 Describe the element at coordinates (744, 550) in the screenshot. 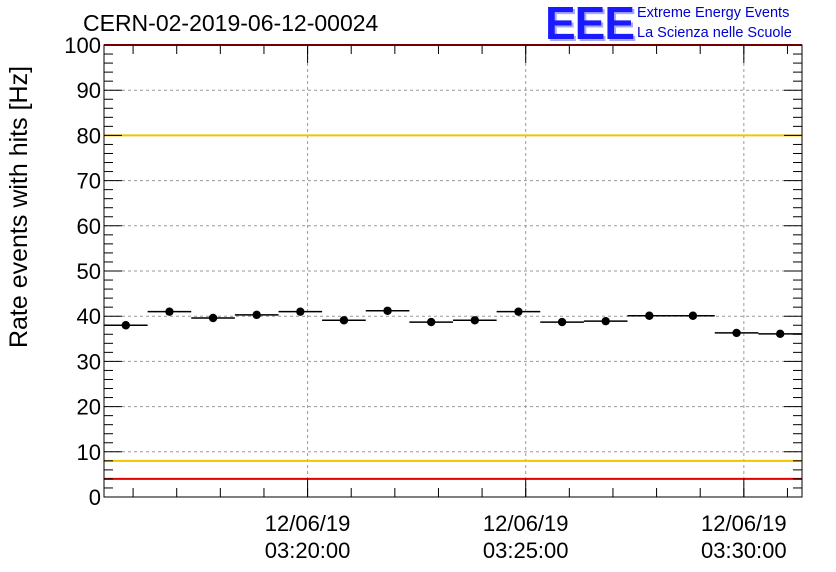

I see `x-tick-label-time: 03:30:00` at that location.